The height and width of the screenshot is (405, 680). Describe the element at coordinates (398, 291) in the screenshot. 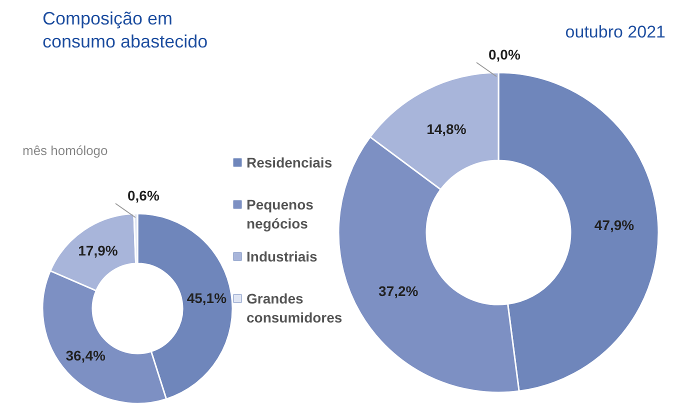

I see `data-label: 37,2%` at that location.